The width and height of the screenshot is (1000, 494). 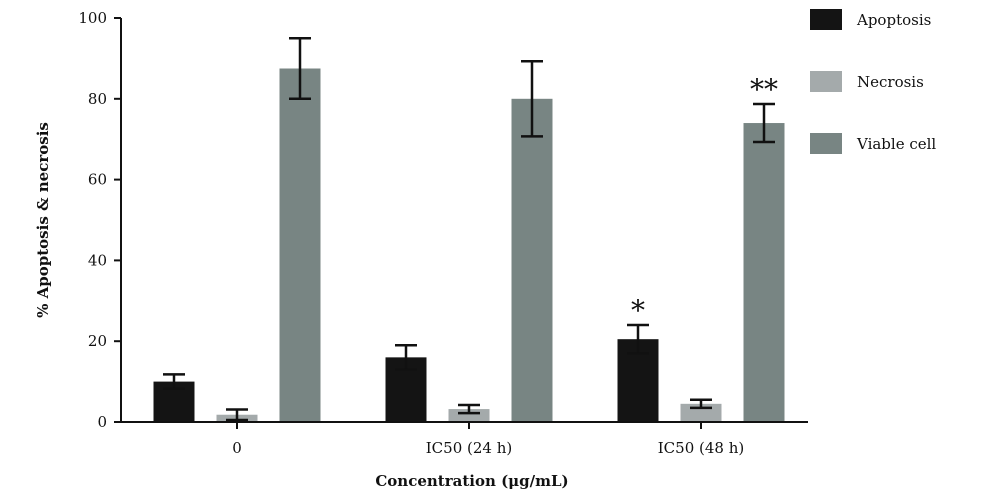 What do you see at coordinates (704, 200) in the screenshot?
I see `significance-annotations: ***` at bounding box center [704, 200].